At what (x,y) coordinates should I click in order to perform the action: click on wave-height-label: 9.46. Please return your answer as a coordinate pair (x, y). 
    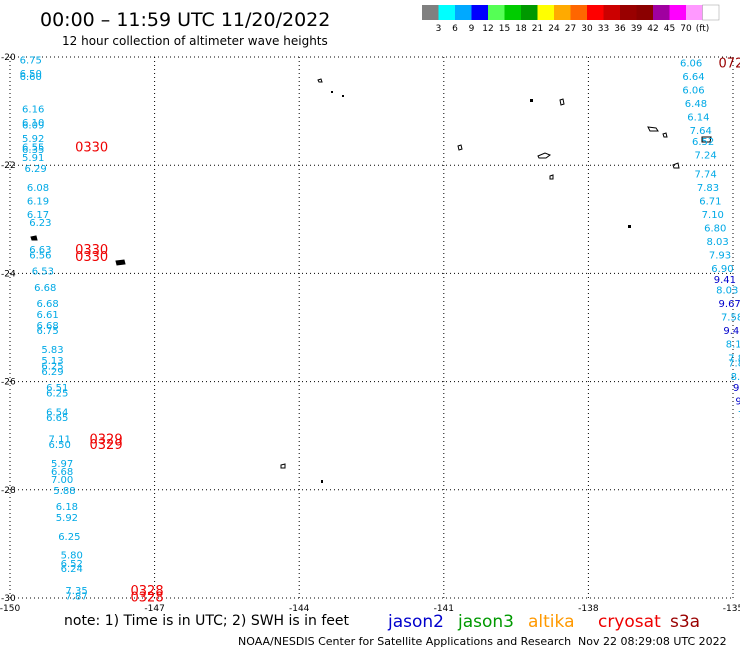
    Looking at the image, I should click on (731, 331).